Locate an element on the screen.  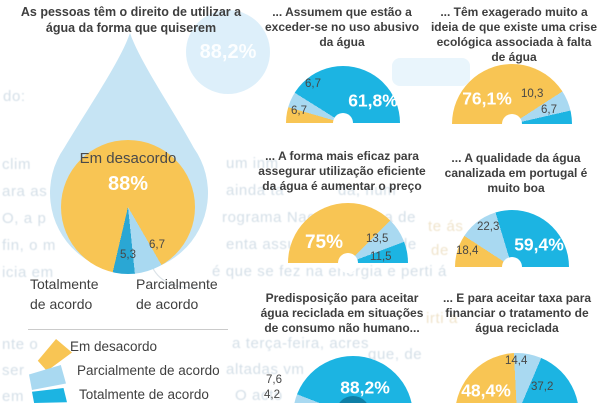
pie-category-label-right: Parcialmente de acordo is located at coordinates (177, 294).